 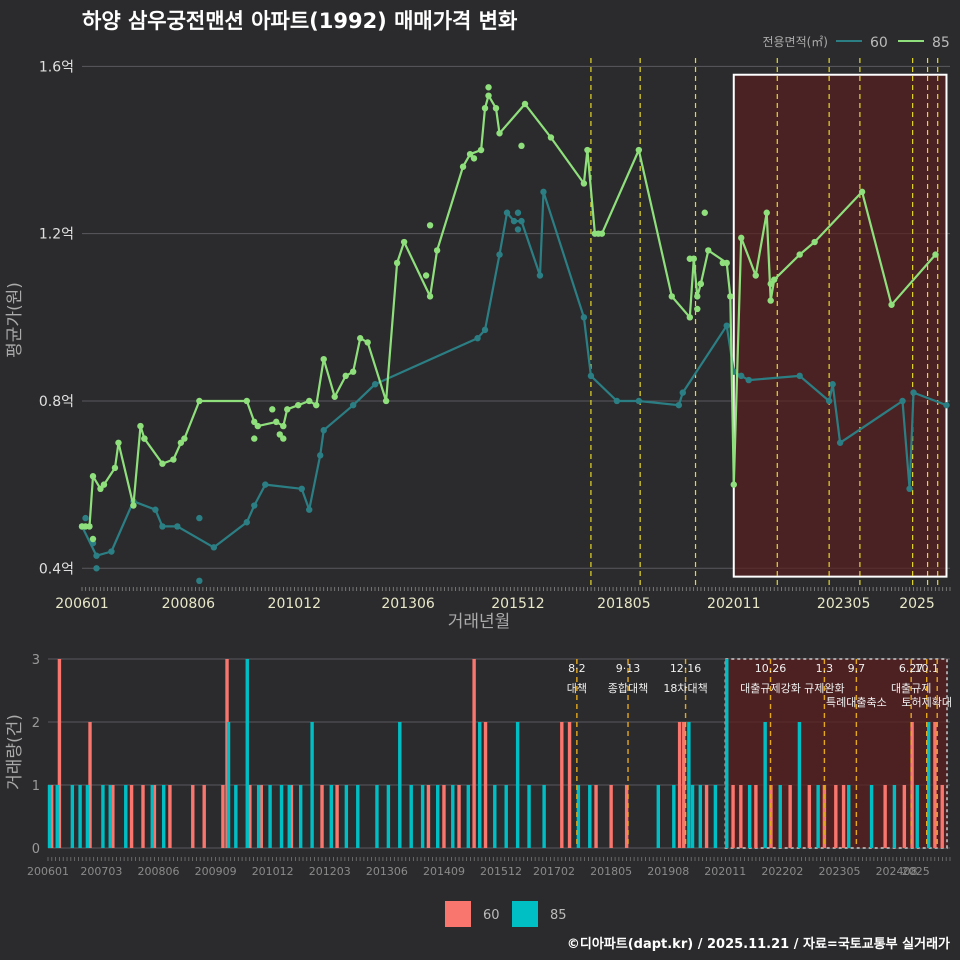 What do you see at coordinates (558, 915) in the screenshot?
I see `bottom-legend-label-85: 85` at bounding box center [558, 915].